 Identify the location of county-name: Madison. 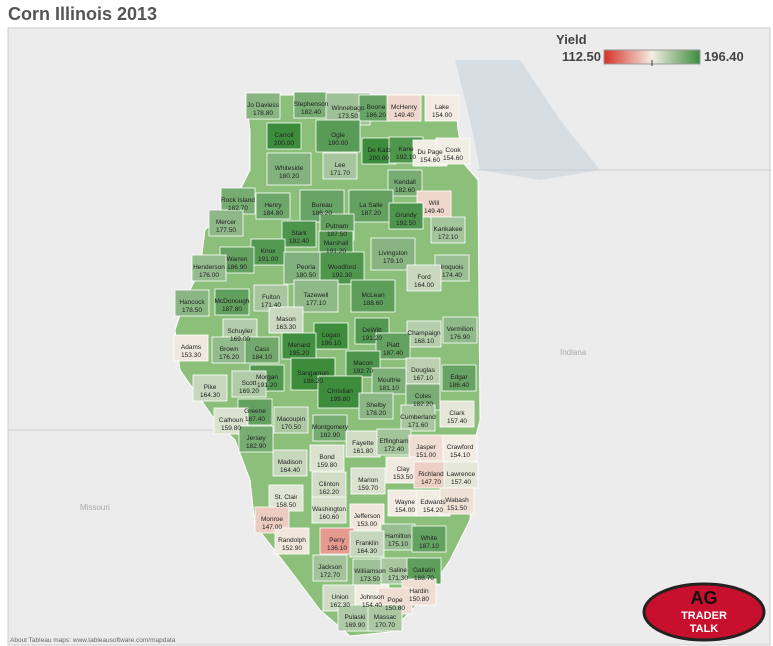
(290, 462).